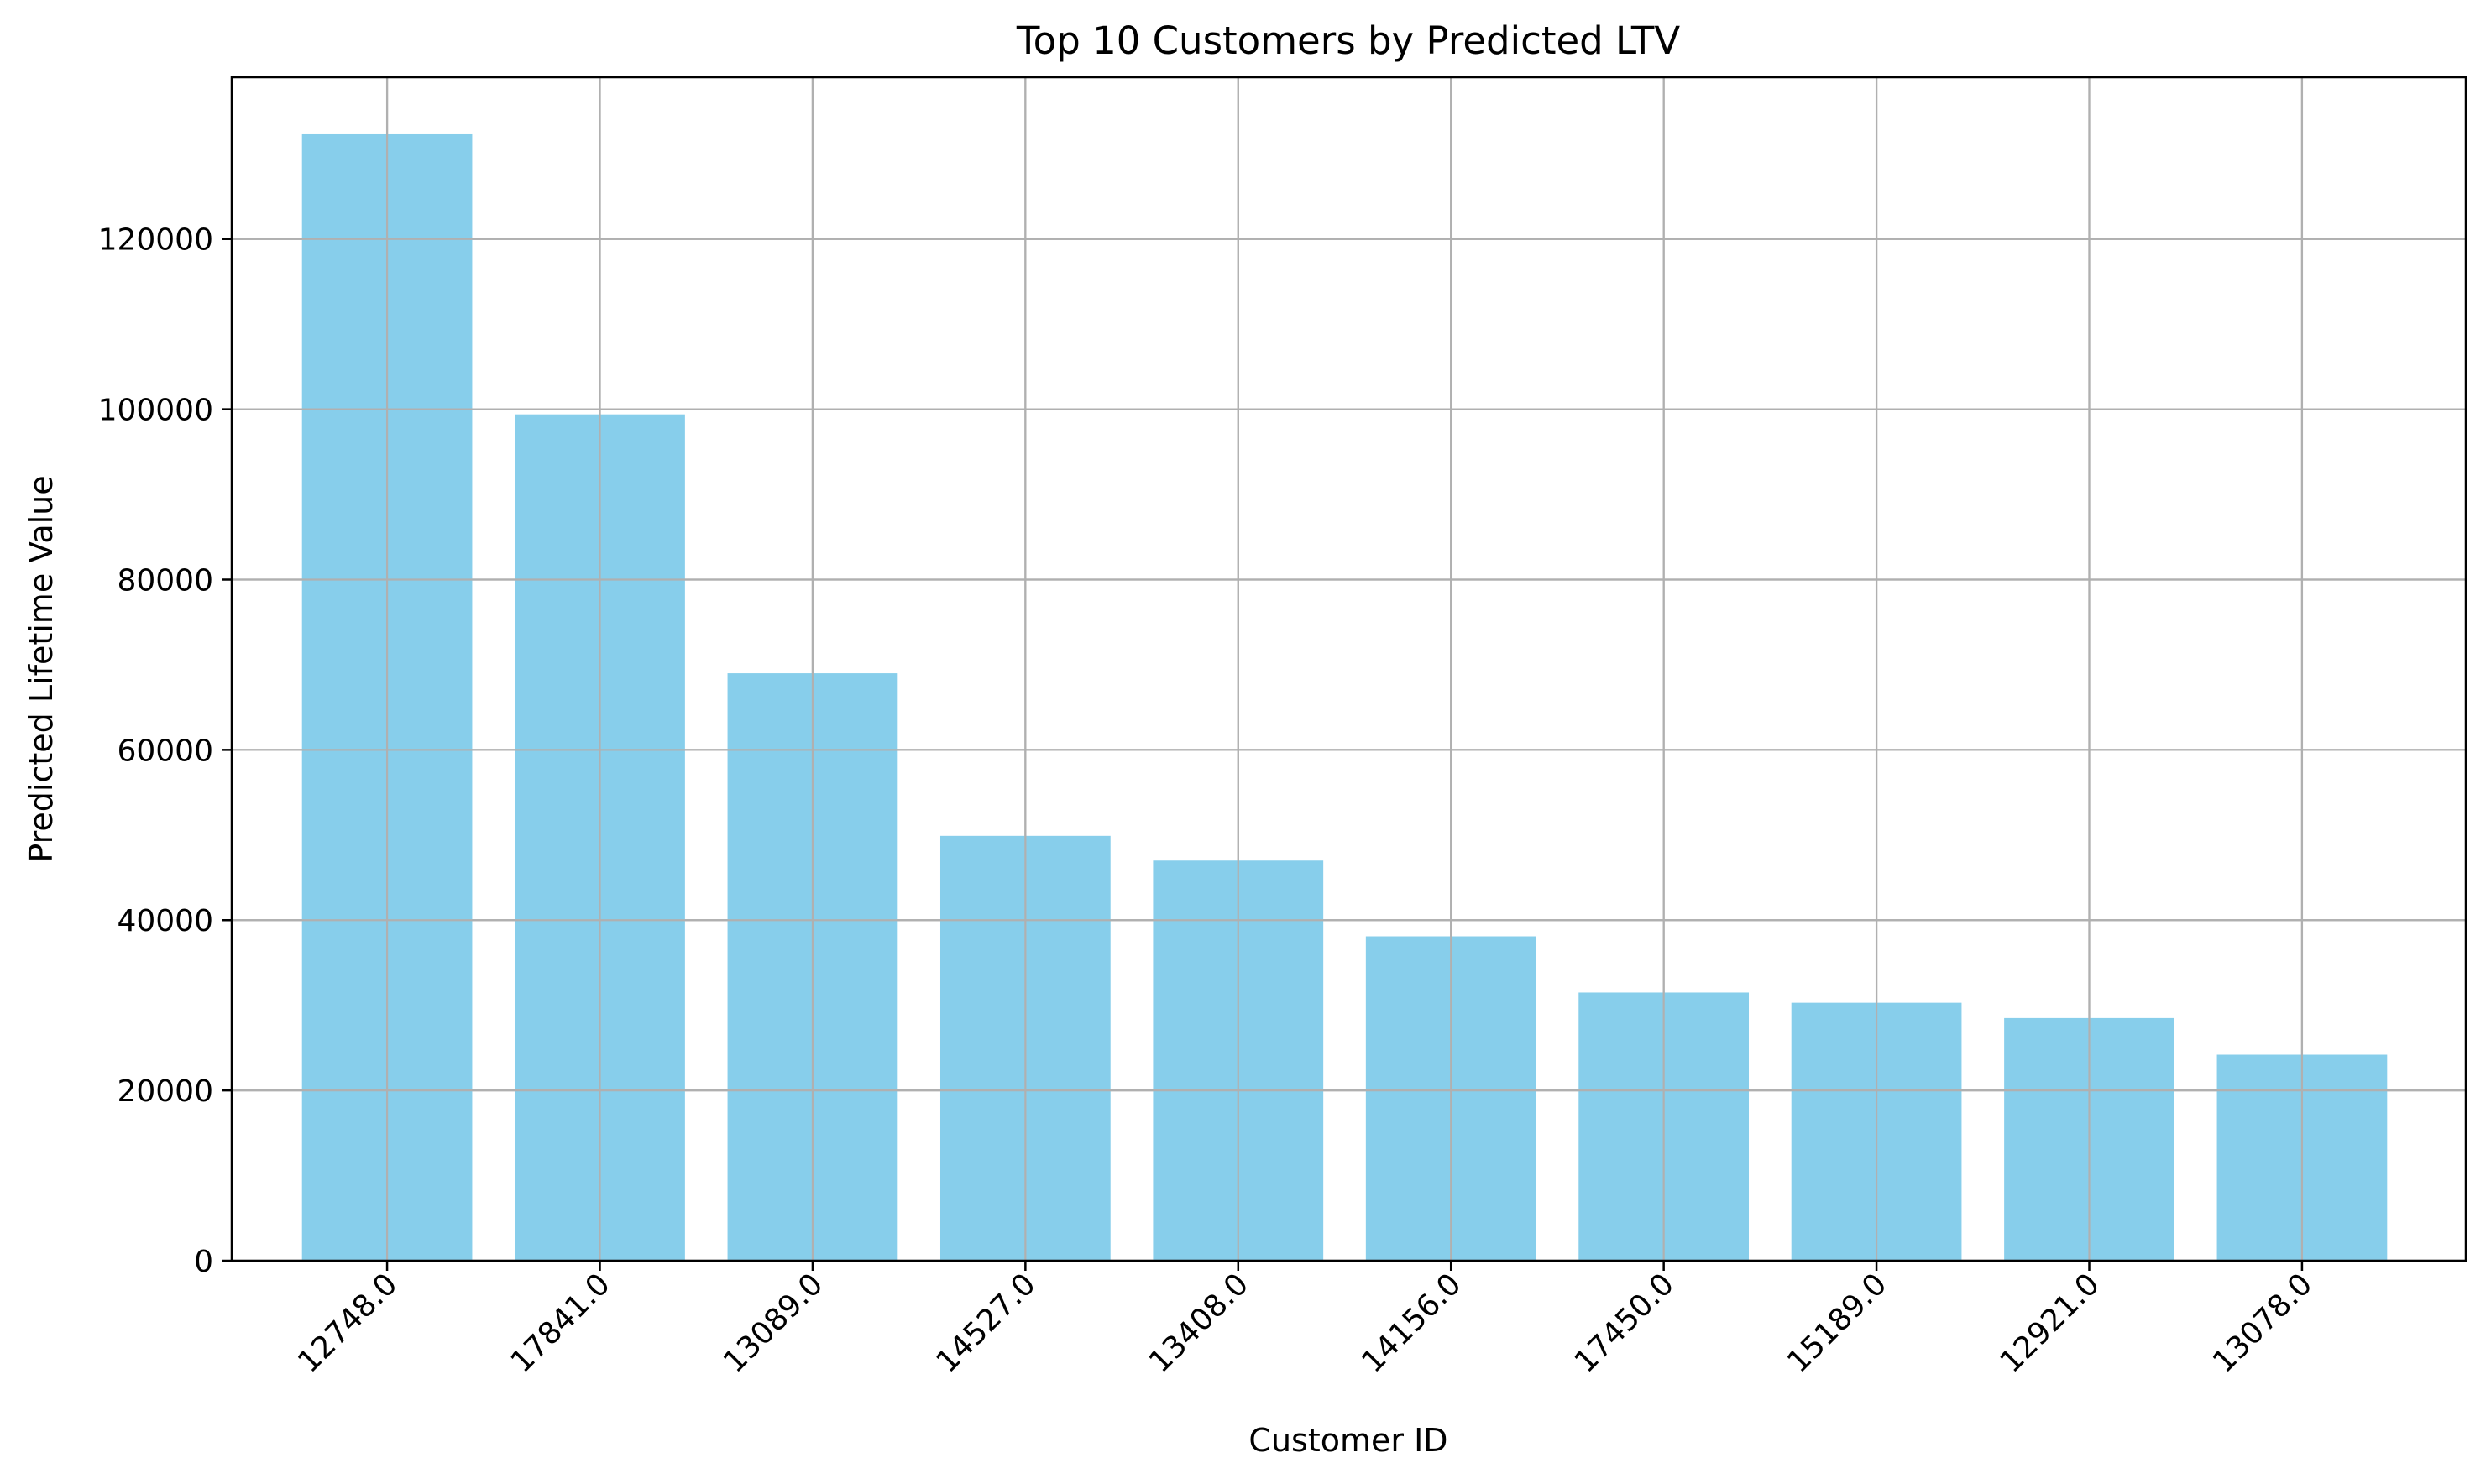 The height and width of the screenshot is (1484, 2491). I want to click on x-tick-label: 12748.0, so click(347, 1323).